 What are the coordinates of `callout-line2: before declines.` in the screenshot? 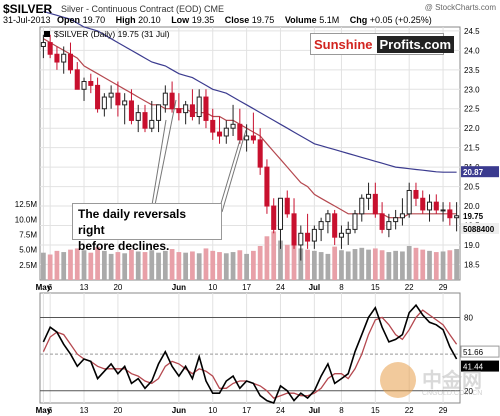 It's located at (124, 246).